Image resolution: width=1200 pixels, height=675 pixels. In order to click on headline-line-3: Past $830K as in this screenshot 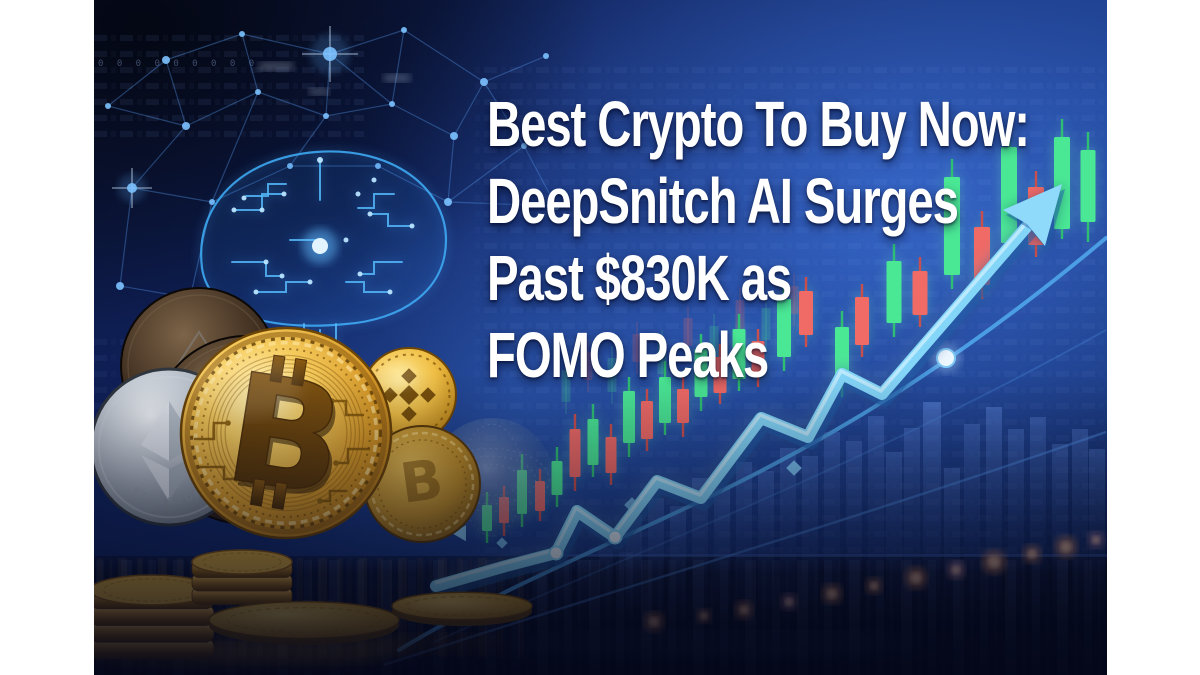, I will do `click(639, 278)`.